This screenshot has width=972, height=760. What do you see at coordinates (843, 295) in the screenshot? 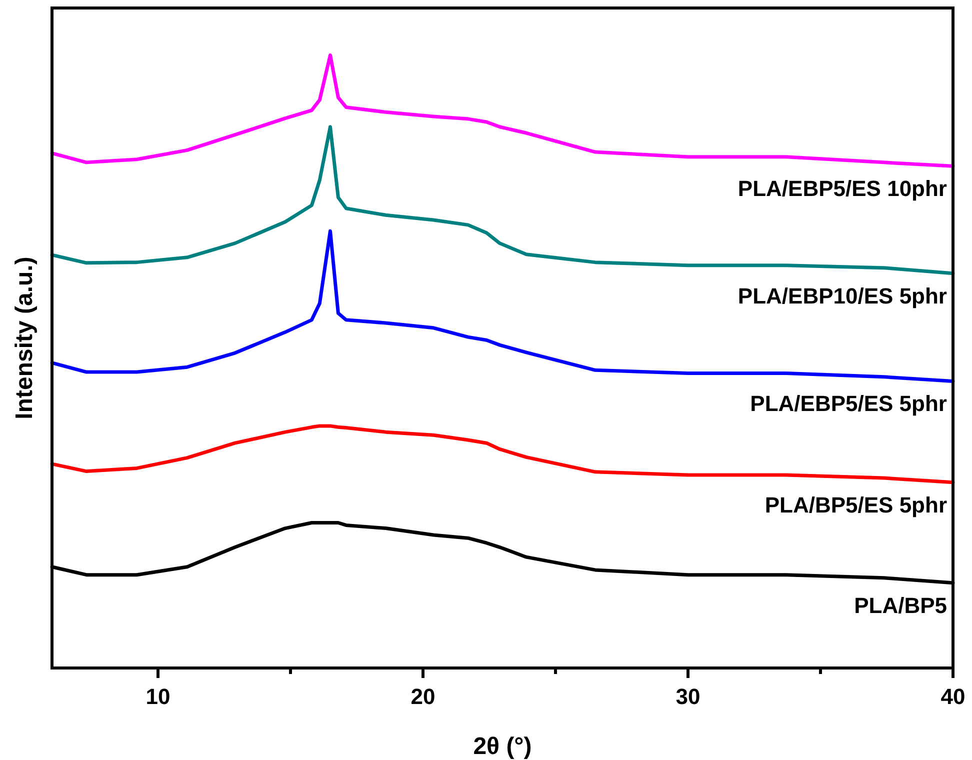
I see `series-label: PLA/EBP10/ES 5phr` at bounding box center [843, 295].